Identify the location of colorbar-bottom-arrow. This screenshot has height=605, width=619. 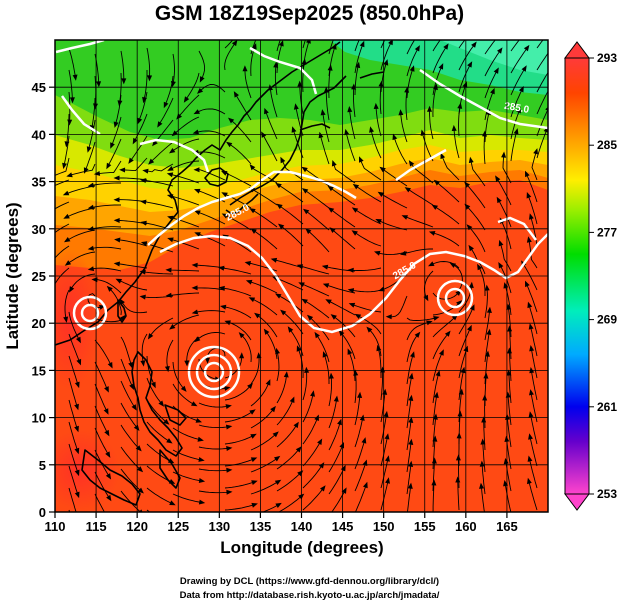
(577, 502).